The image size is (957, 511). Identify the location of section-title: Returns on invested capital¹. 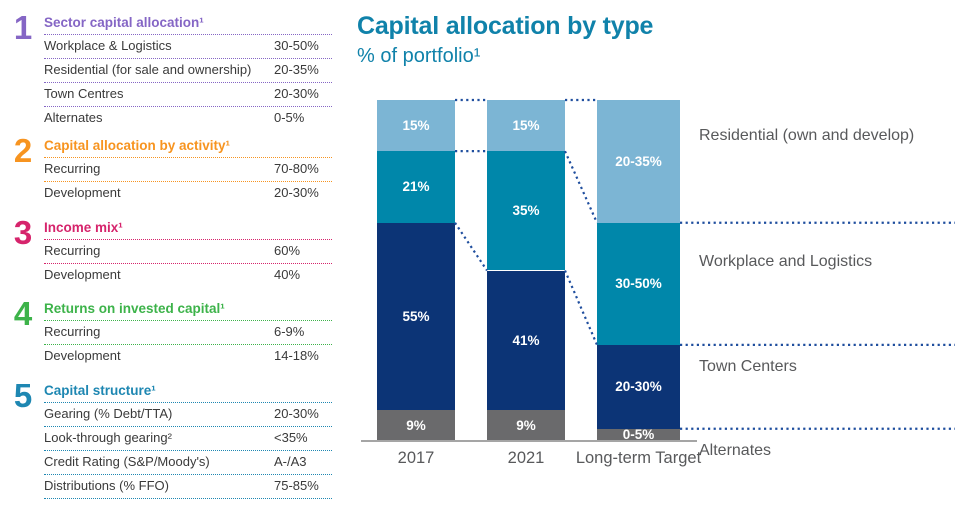
(134, 308).